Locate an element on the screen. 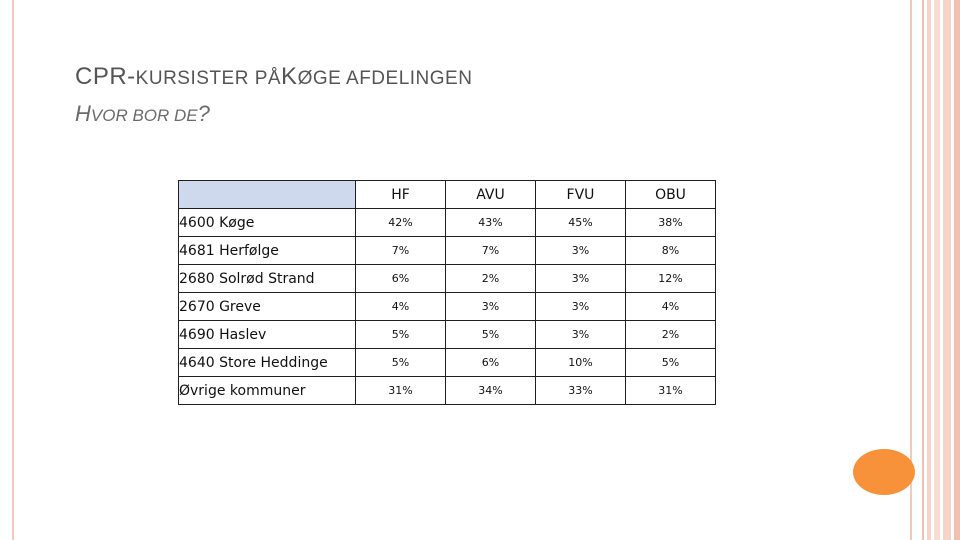 This screenshot has width=960, height=540. table-row: Øvrige kommuner 31% 34% 33% 31% is located at coordinates (447, 390).